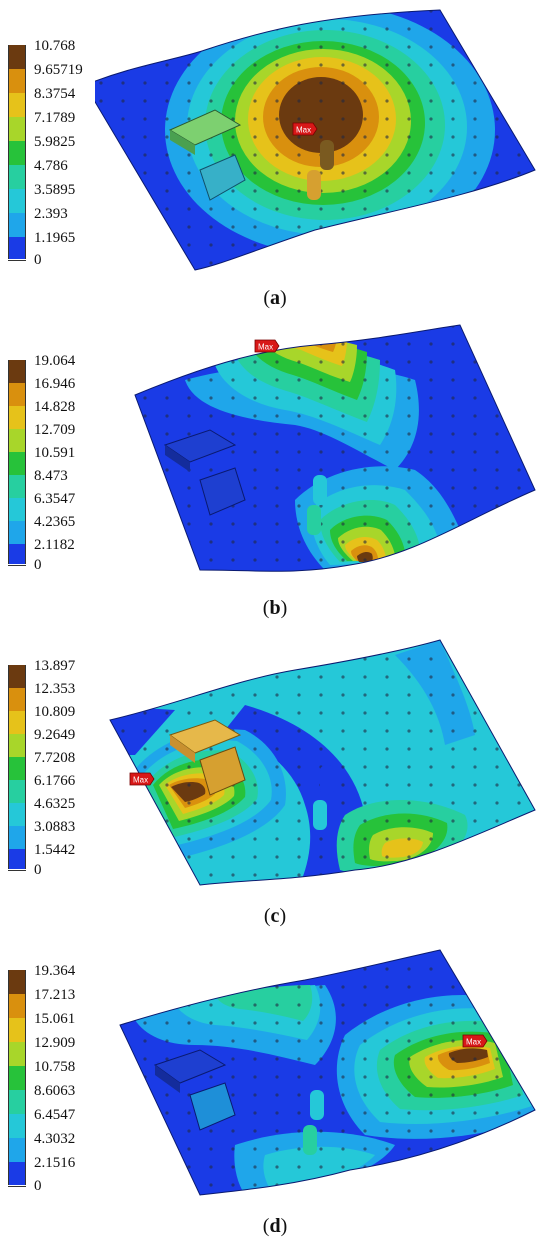 Image resolution: width=550 pixels, height=1247 pixels. Describe the element at coordinates (55, 758) in the screenshot. I see `legend-tick: 7.7208` at that location.